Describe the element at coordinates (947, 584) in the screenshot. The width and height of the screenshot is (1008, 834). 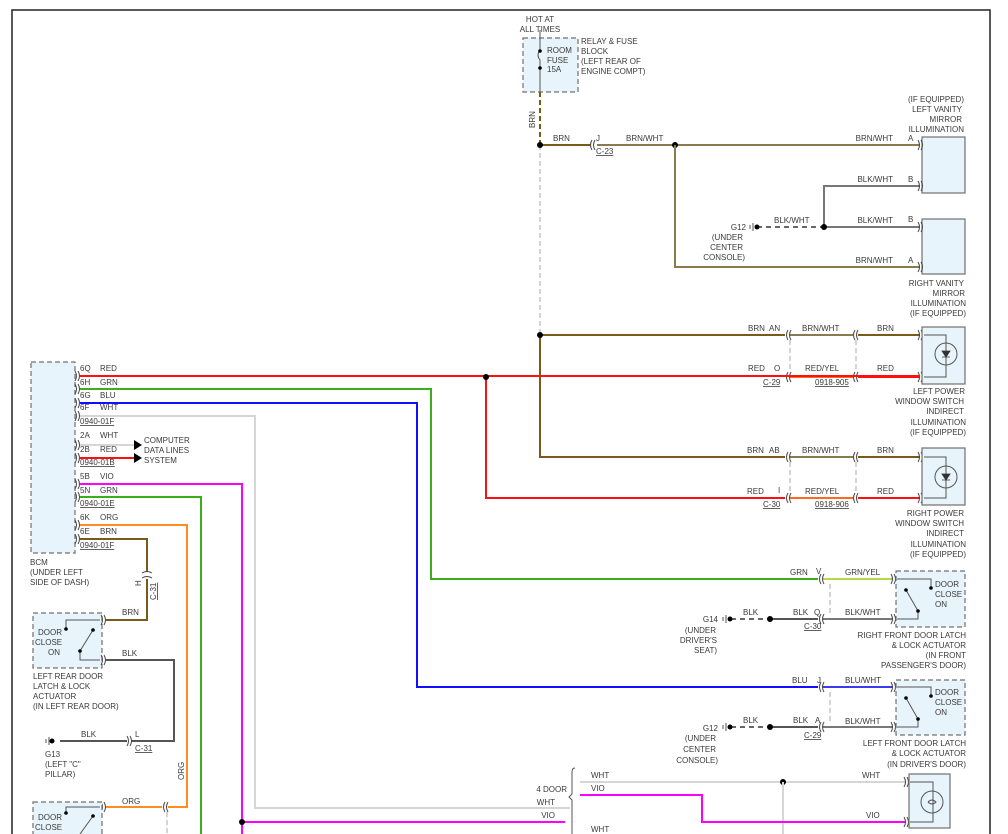
I see `svg-text: DOOR` at that location.